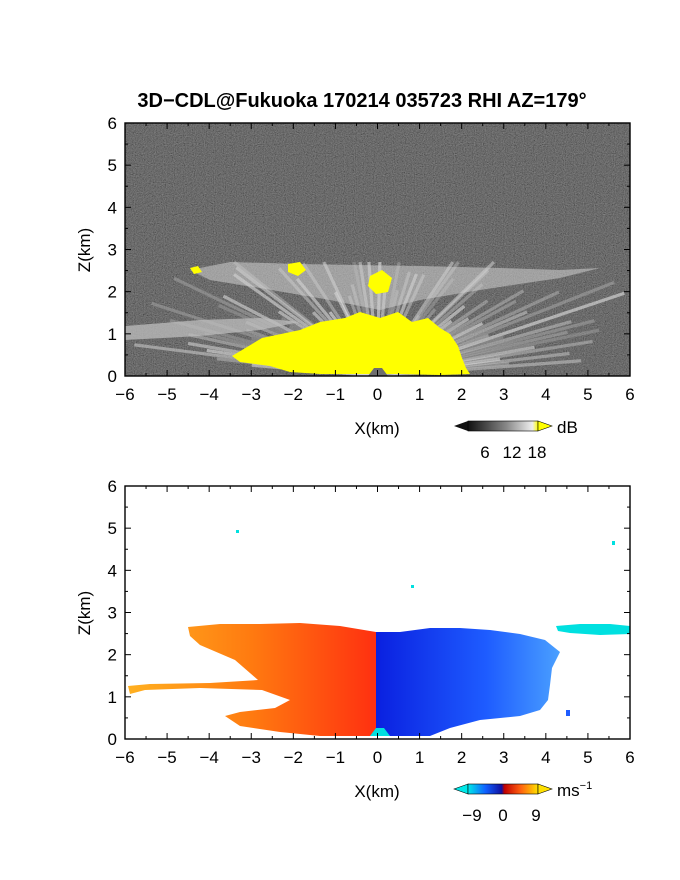 The height and width of the screenshot is (880, 680). What do you see at coordinates (112, 165) in the screenshot?
I see `y-tick-label-top: 5` at bounding box center [112, 165].